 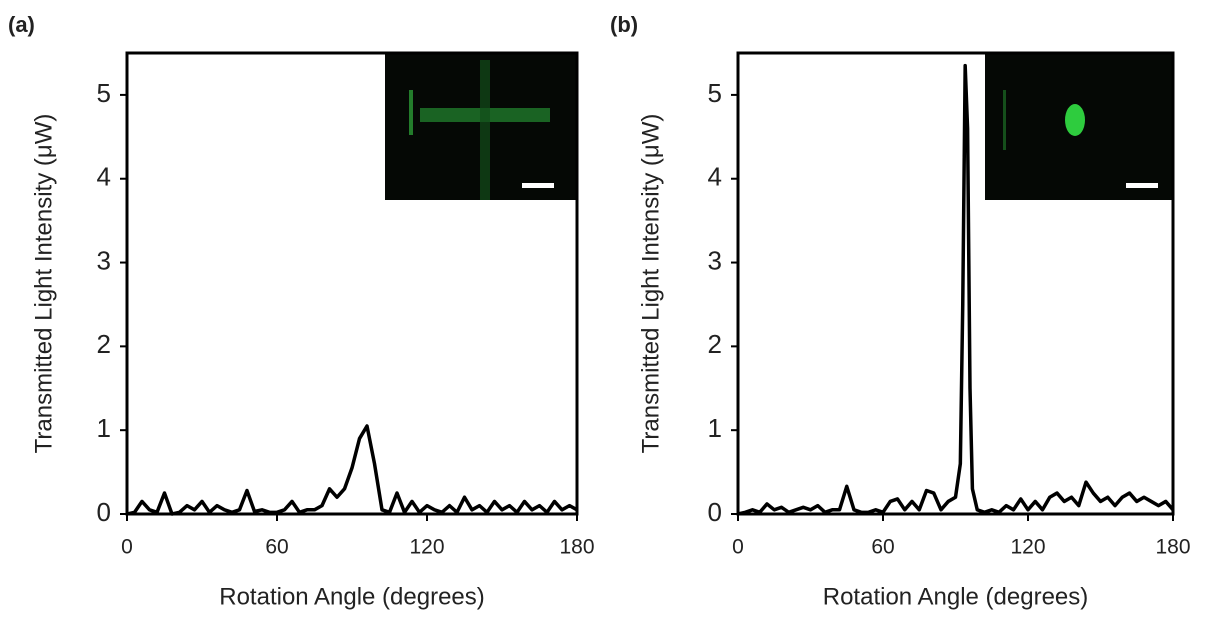 What do you see at coordinates (1079, 126) in the screenshot?
I see `inset-b` at bounding box center [1079, 126].